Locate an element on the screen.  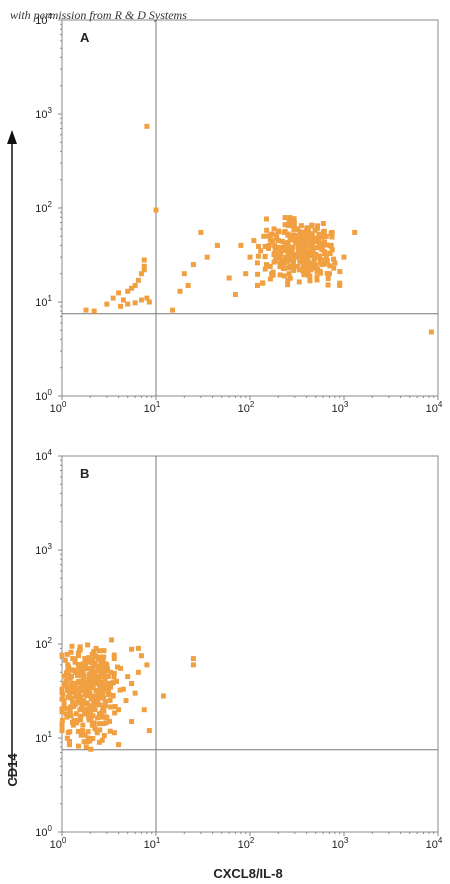
y-tick-label: 10² is located at coordinates (43, 643).